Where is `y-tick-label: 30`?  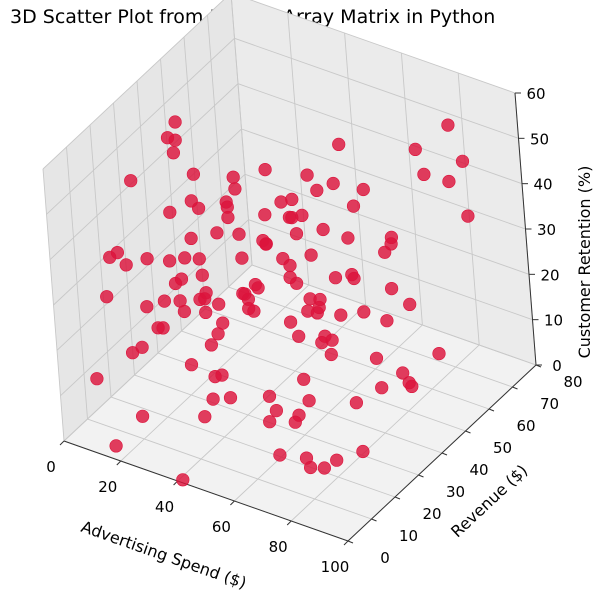 y-tick-label: 30 is located at coordinates (455, 492).